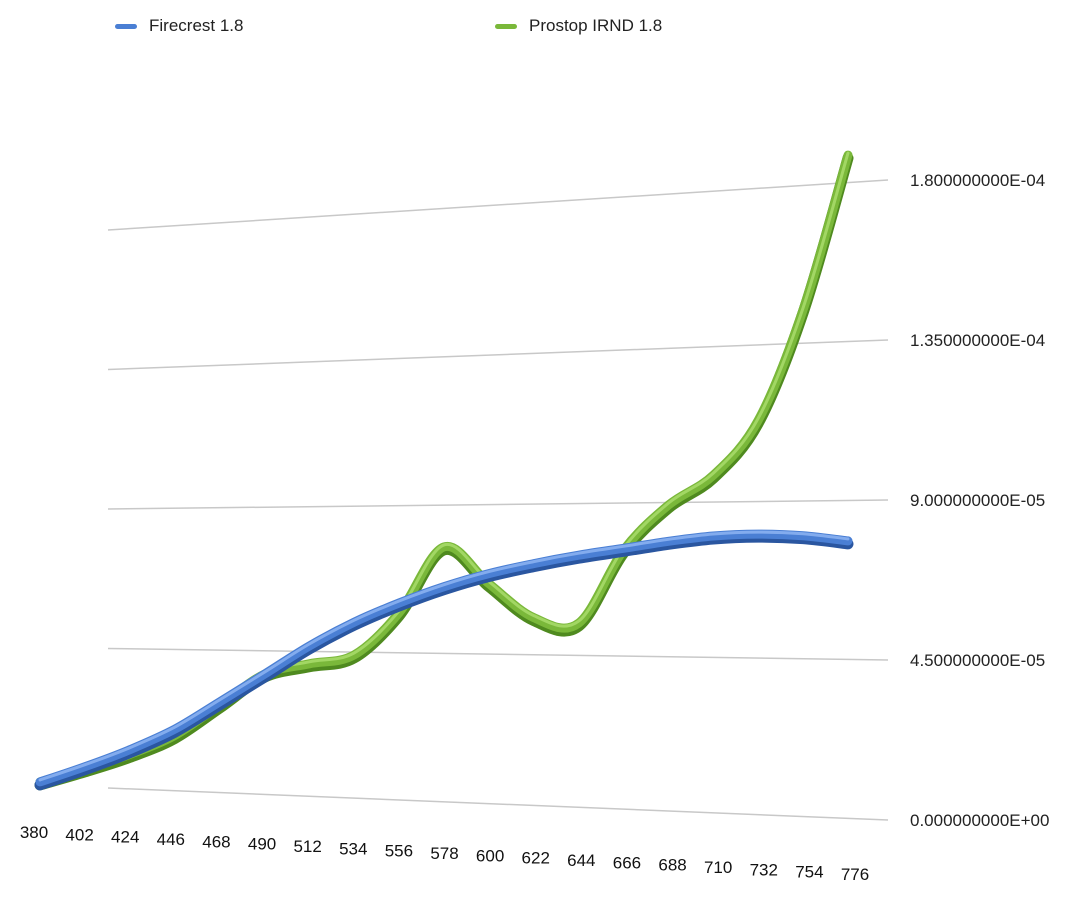 The image size is (1090, 913). Describe the element at coordinates (125, 837) in the screenshot. I see `x-tick-label: 424` at that location.